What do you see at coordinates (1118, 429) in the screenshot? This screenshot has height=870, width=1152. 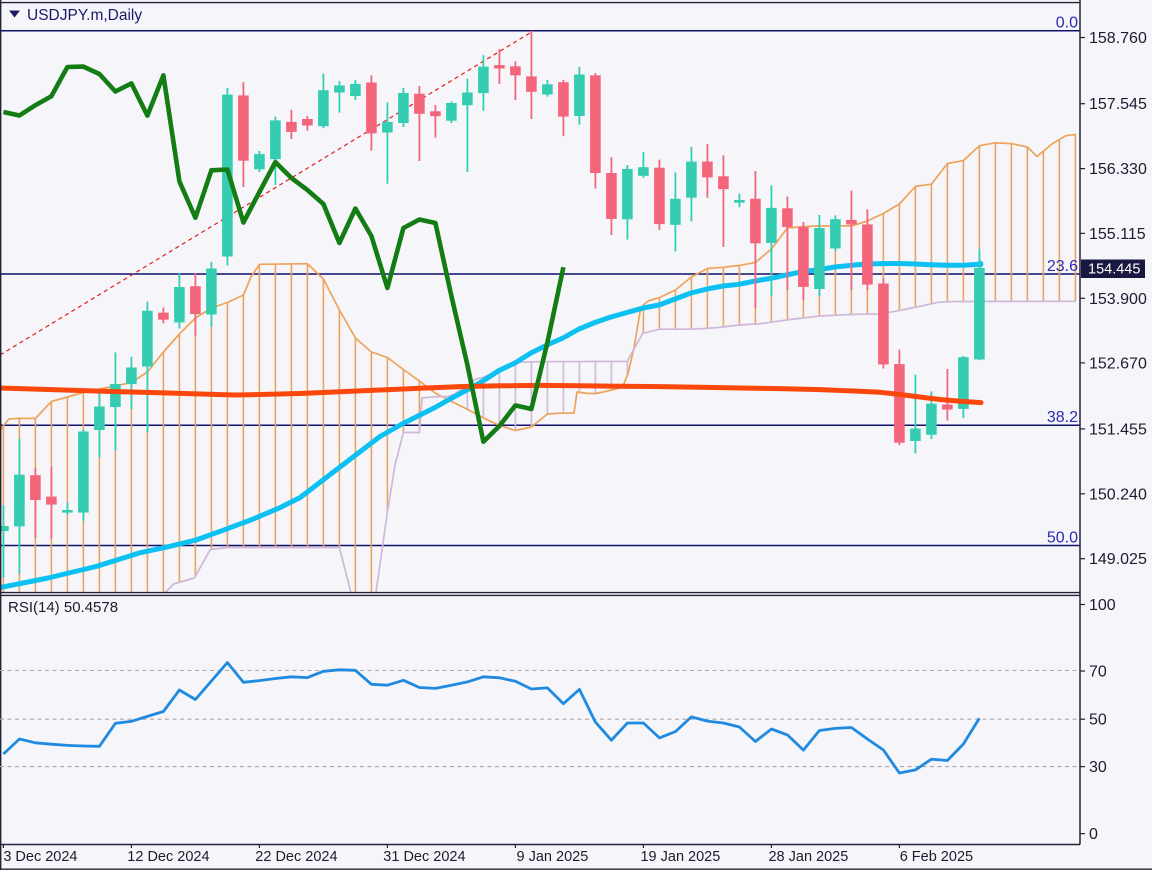 I see `svg-text: 151.455` at bounding box center [1118, 429].